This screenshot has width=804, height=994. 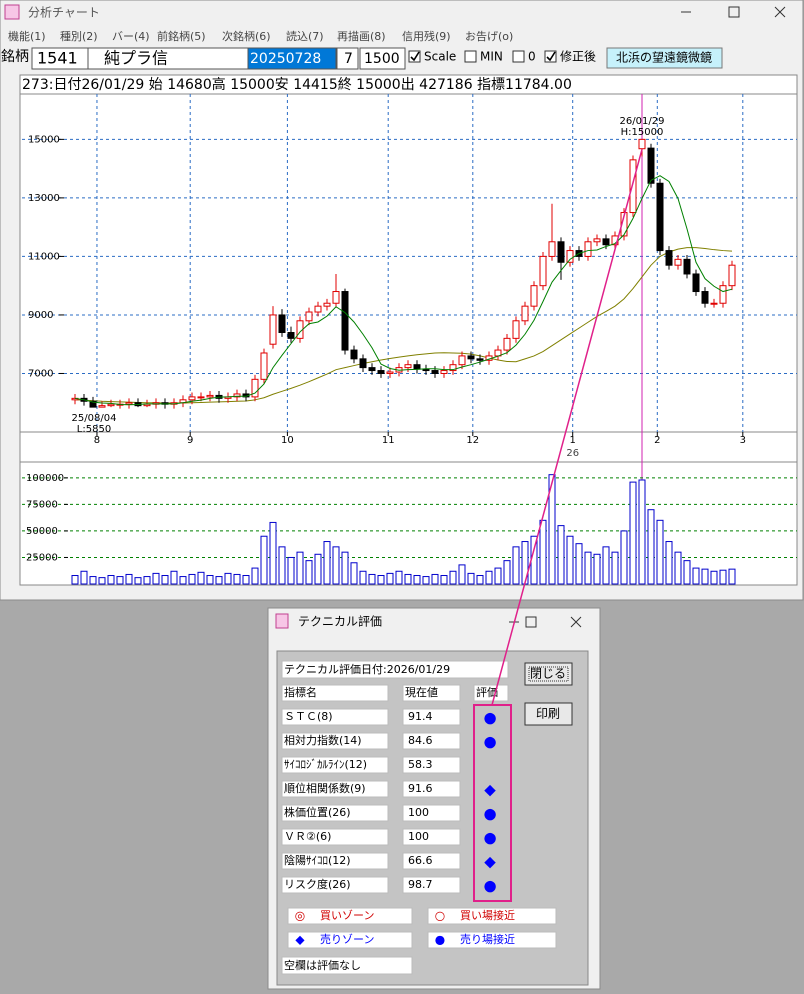 What do you see at coordinates (472, 440) in the screenshot?
I see `x-tick-label: 12` at bounding box center [472, 440].